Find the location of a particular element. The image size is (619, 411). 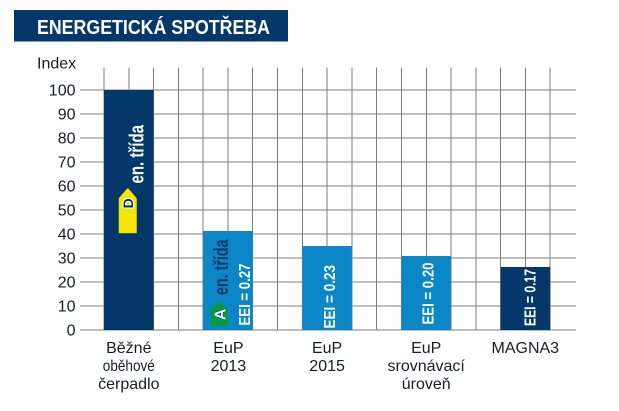

svg-text: čerpadlo is located at coordinates (128, 384).